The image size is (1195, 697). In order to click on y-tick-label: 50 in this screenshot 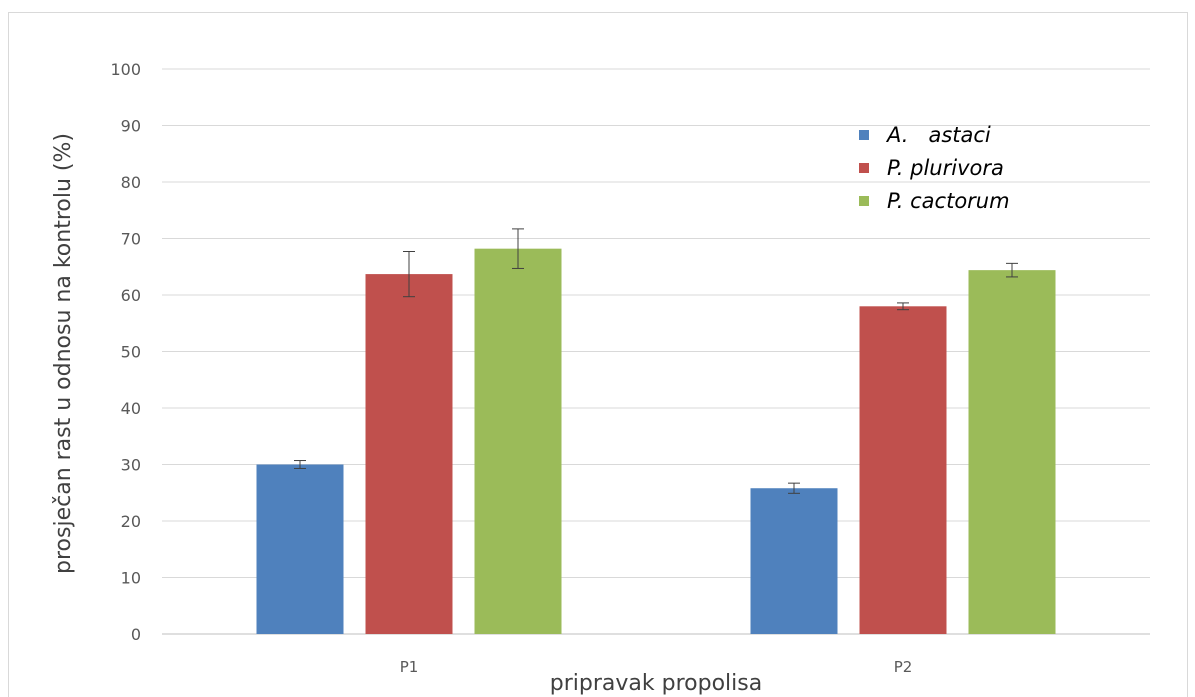, I will do `click(131, 352)`.